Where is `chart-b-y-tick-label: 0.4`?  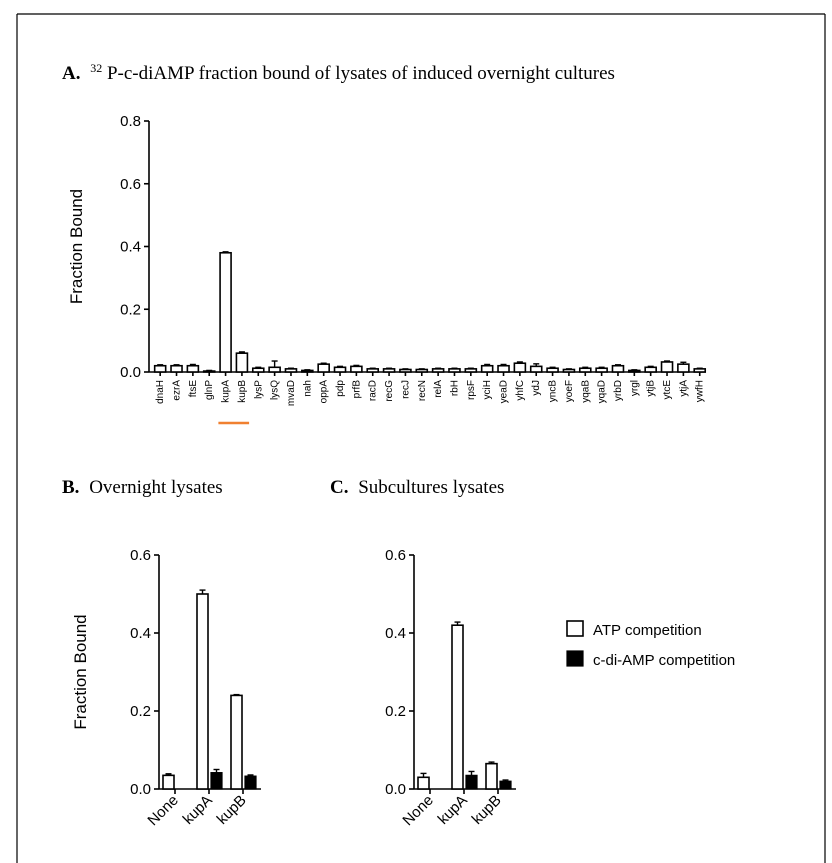 chart-b-y-tick-label: 0.4 is located at coordinates (140, 633).